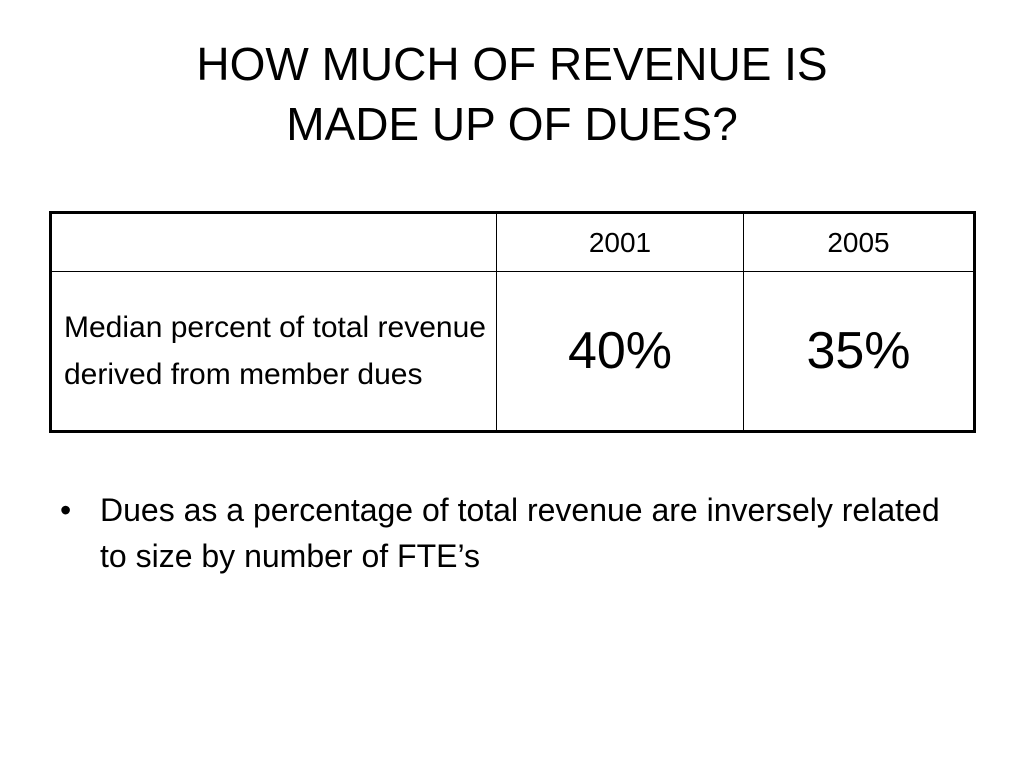 The height and width of the screenshot is (768, 1024). Describe the element at coordinates (512, 64) in the screenshot. I see `slide-title-line-1: HOW MUCH OF REVENUE IS` at that location.